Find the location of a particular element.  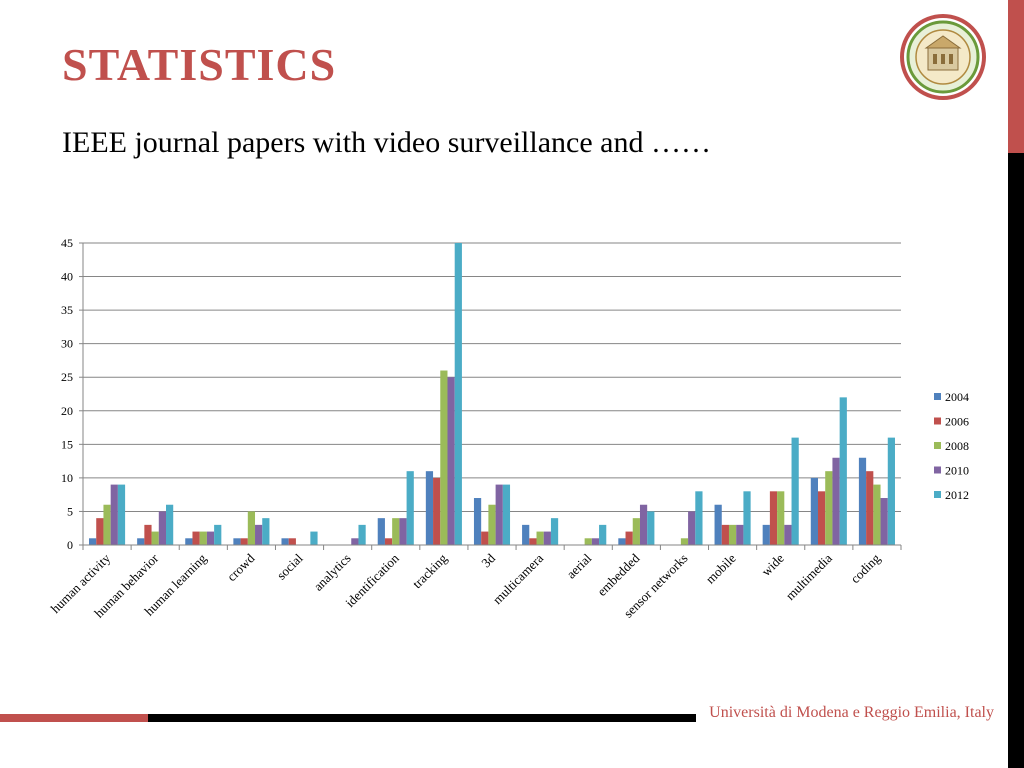

legend-swatch-2010 is located at coordinates (937, 470).